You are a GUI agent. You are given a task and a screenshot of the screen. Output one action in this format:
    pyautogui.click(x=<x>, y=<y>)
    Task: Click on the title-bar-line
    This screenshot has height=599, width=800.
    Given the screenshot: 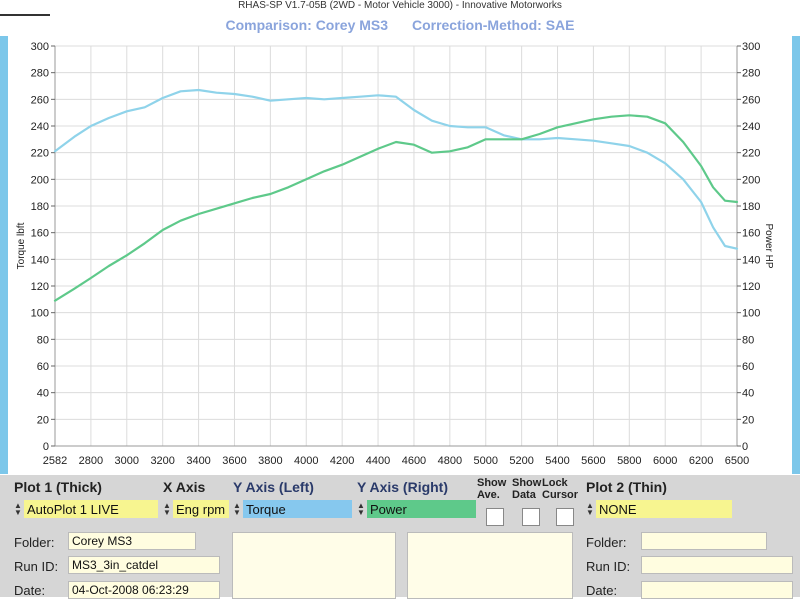 What is the action you would take?
    pyautogui.click(x=25, y=15)
    